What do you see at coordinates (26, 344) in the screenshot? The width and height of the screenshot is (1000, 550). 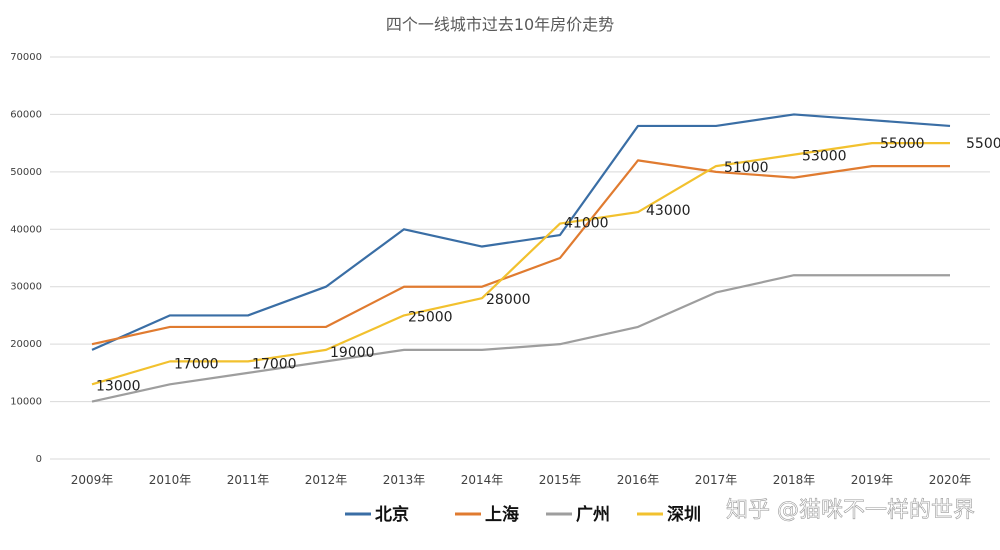 I see `y-tick-label: 20000` at bounding box center [26, 344].